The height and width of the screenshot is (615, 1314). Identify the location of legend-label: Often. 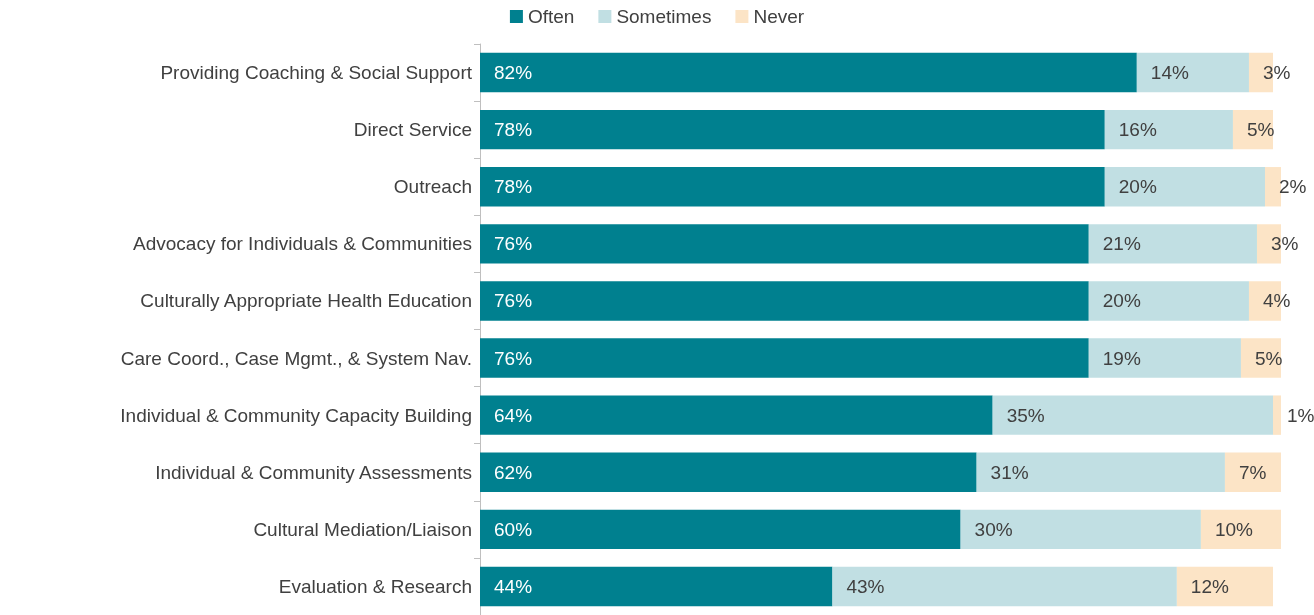
(551, 16).